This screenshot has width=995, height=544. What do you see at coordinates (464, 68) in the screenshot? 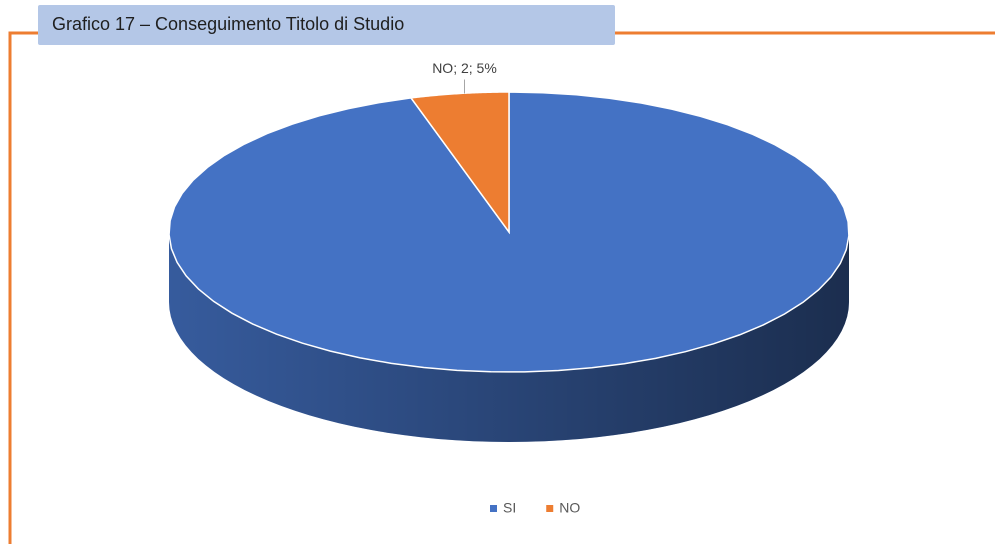
I see `data-label: NO; 2; 5%` at bounding box center [464, 68].